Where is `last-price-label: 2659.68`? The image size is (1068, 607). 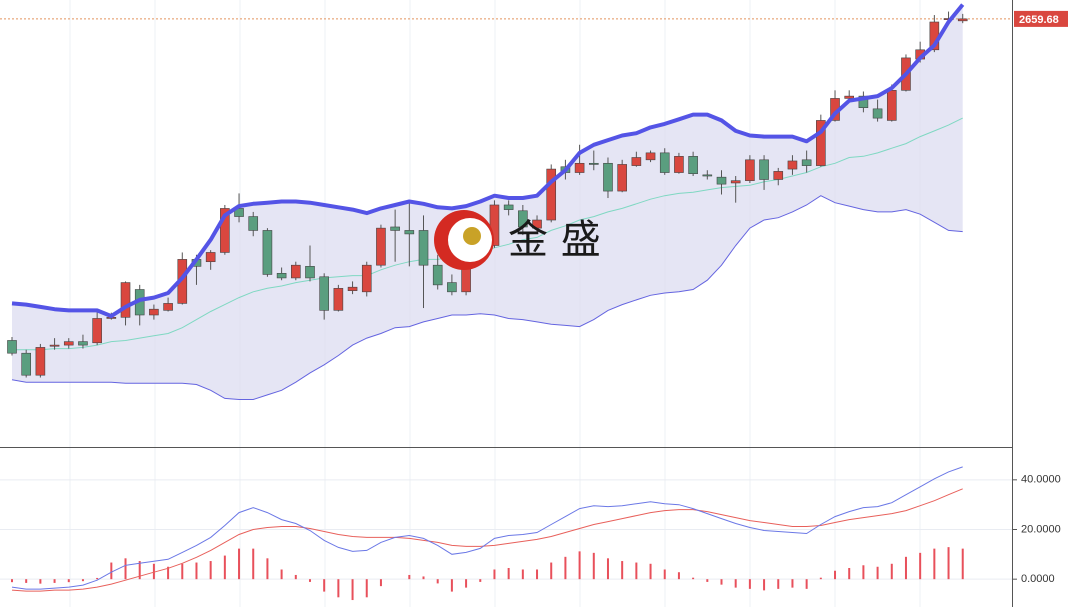 last-price-label: 2659.68 is located at coordinates (1039, 20).